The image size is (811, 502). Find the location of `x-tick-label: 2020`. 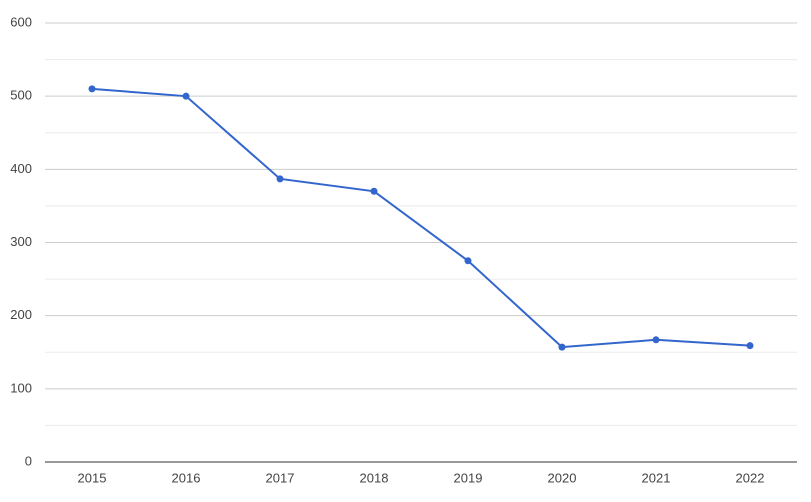

x-tick-label: 2020 is located at coordinates (562, 477).